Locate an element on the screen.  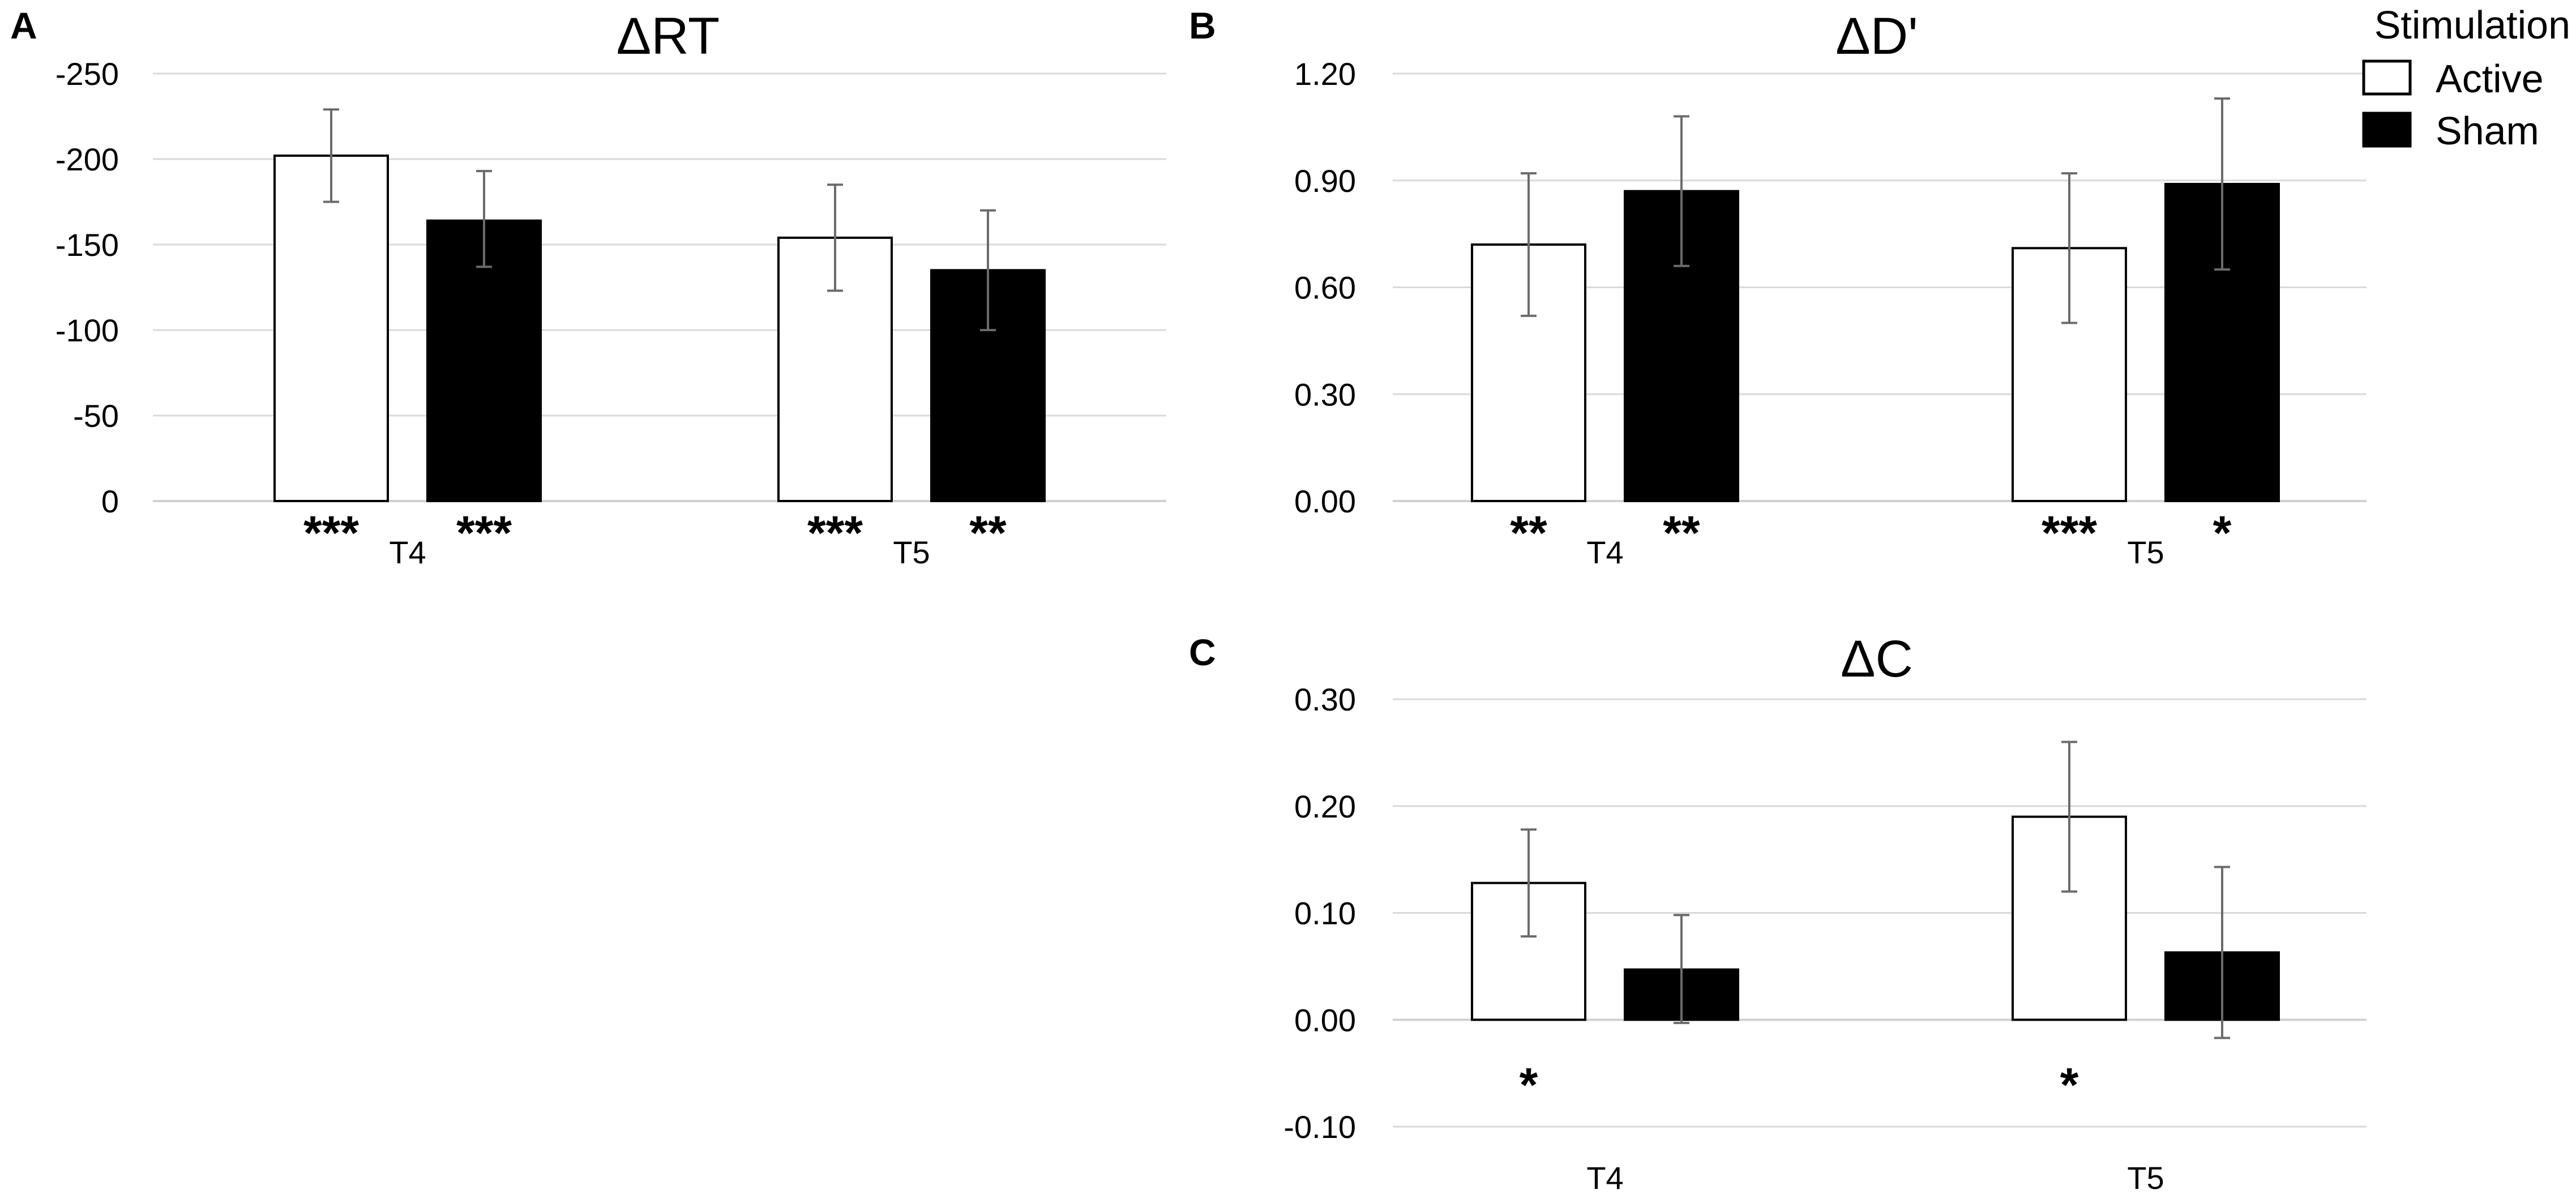
y-tick-label: -0.10 is located at coordinates (1319, 1127).